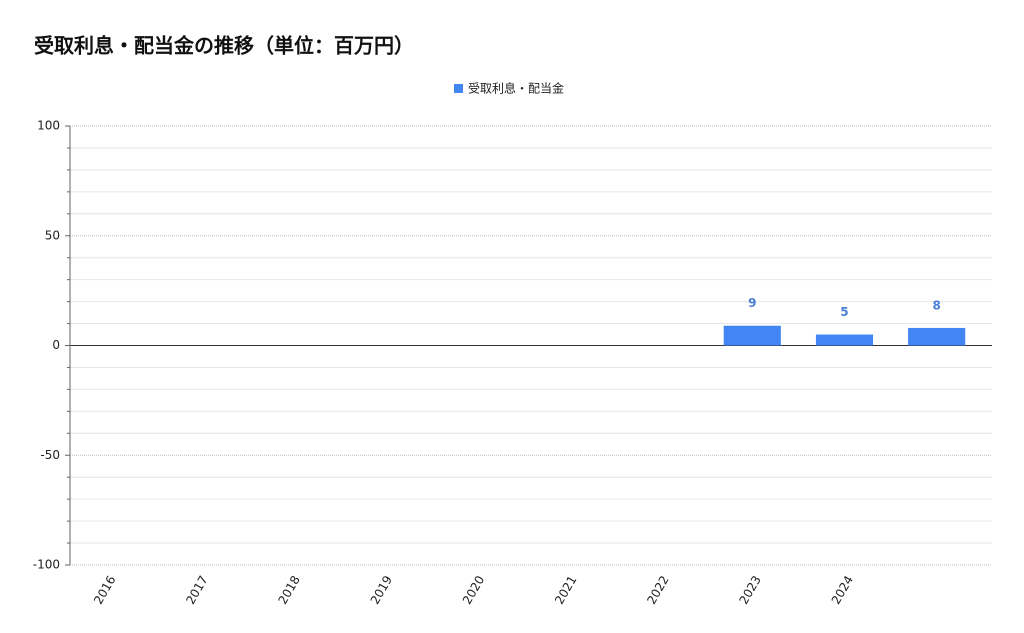 Image resolution: width=1024 pixels, height=633 pixels. Describe the element at coordinates (565, 589) in the screenshot. I see `x-tick-label: 2021` at that location.